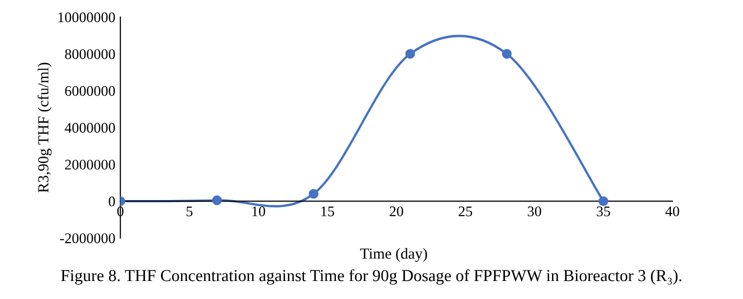  What do you see at coordinates (86, 17) in the screenshot?
I see `y-tick-label: 10000000` at bounding box center [86, 17].